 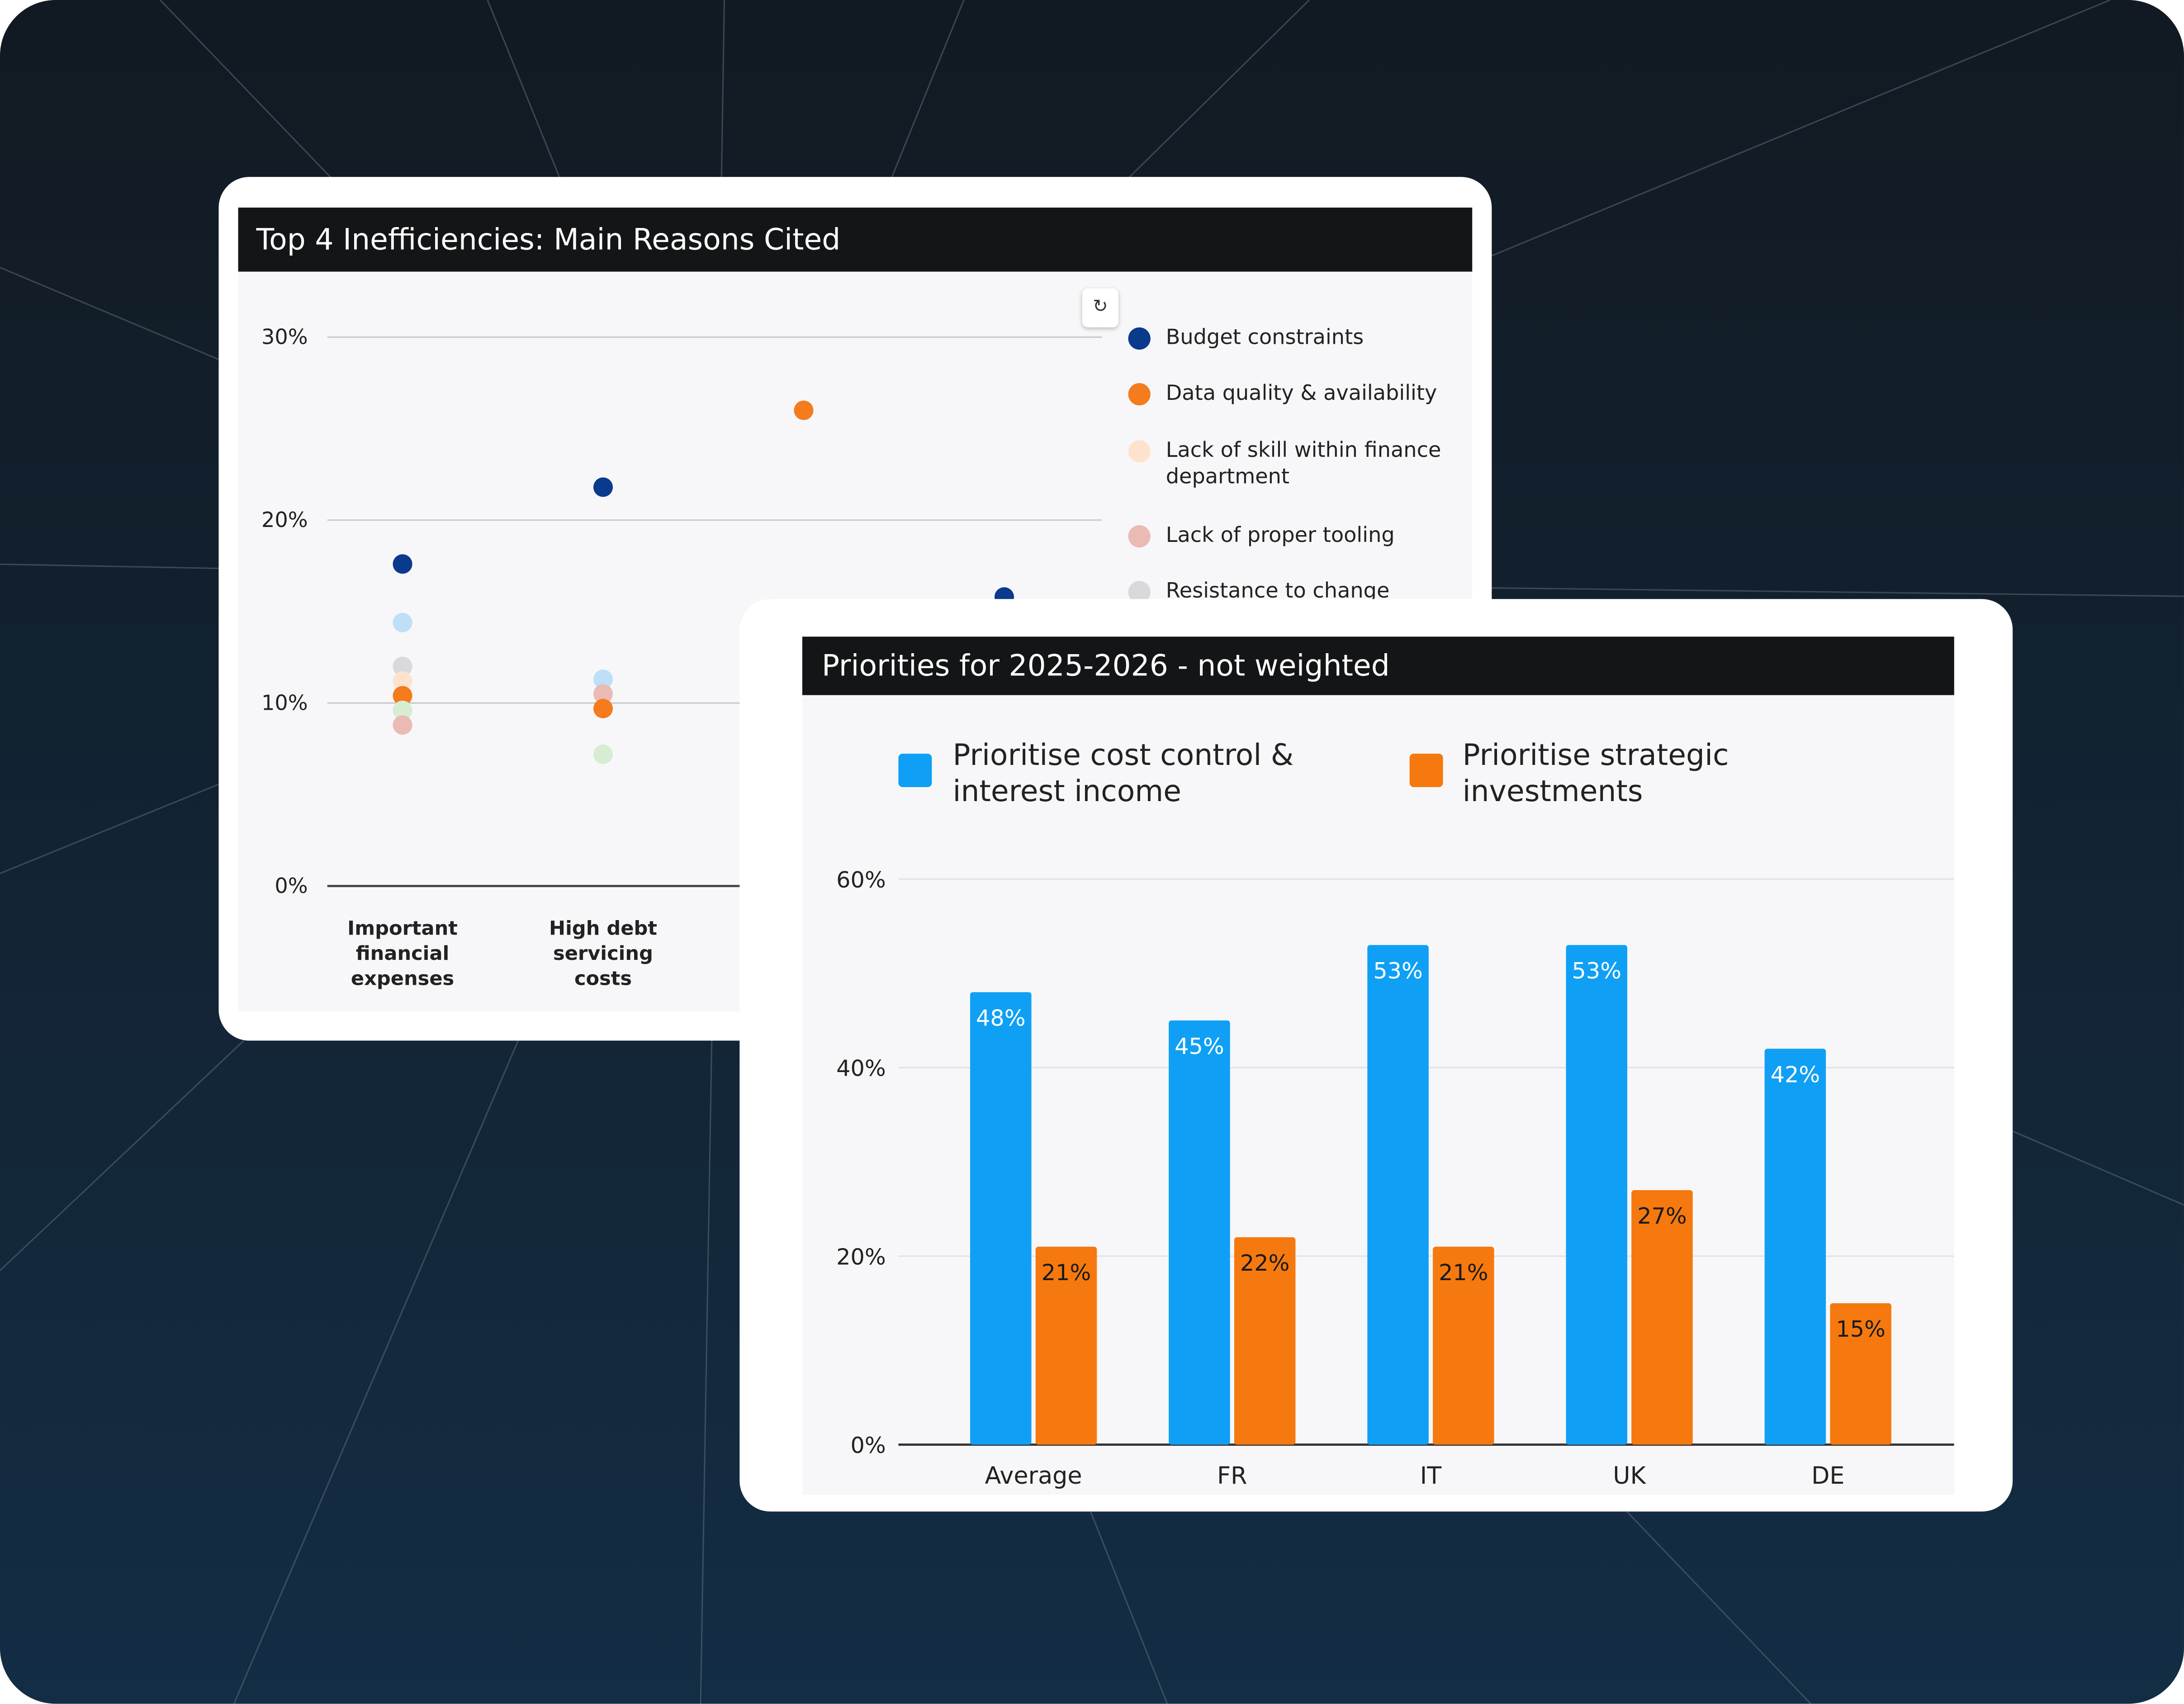 I want to click on bar-value-label: 45%, so click(x=1199, y=1046).